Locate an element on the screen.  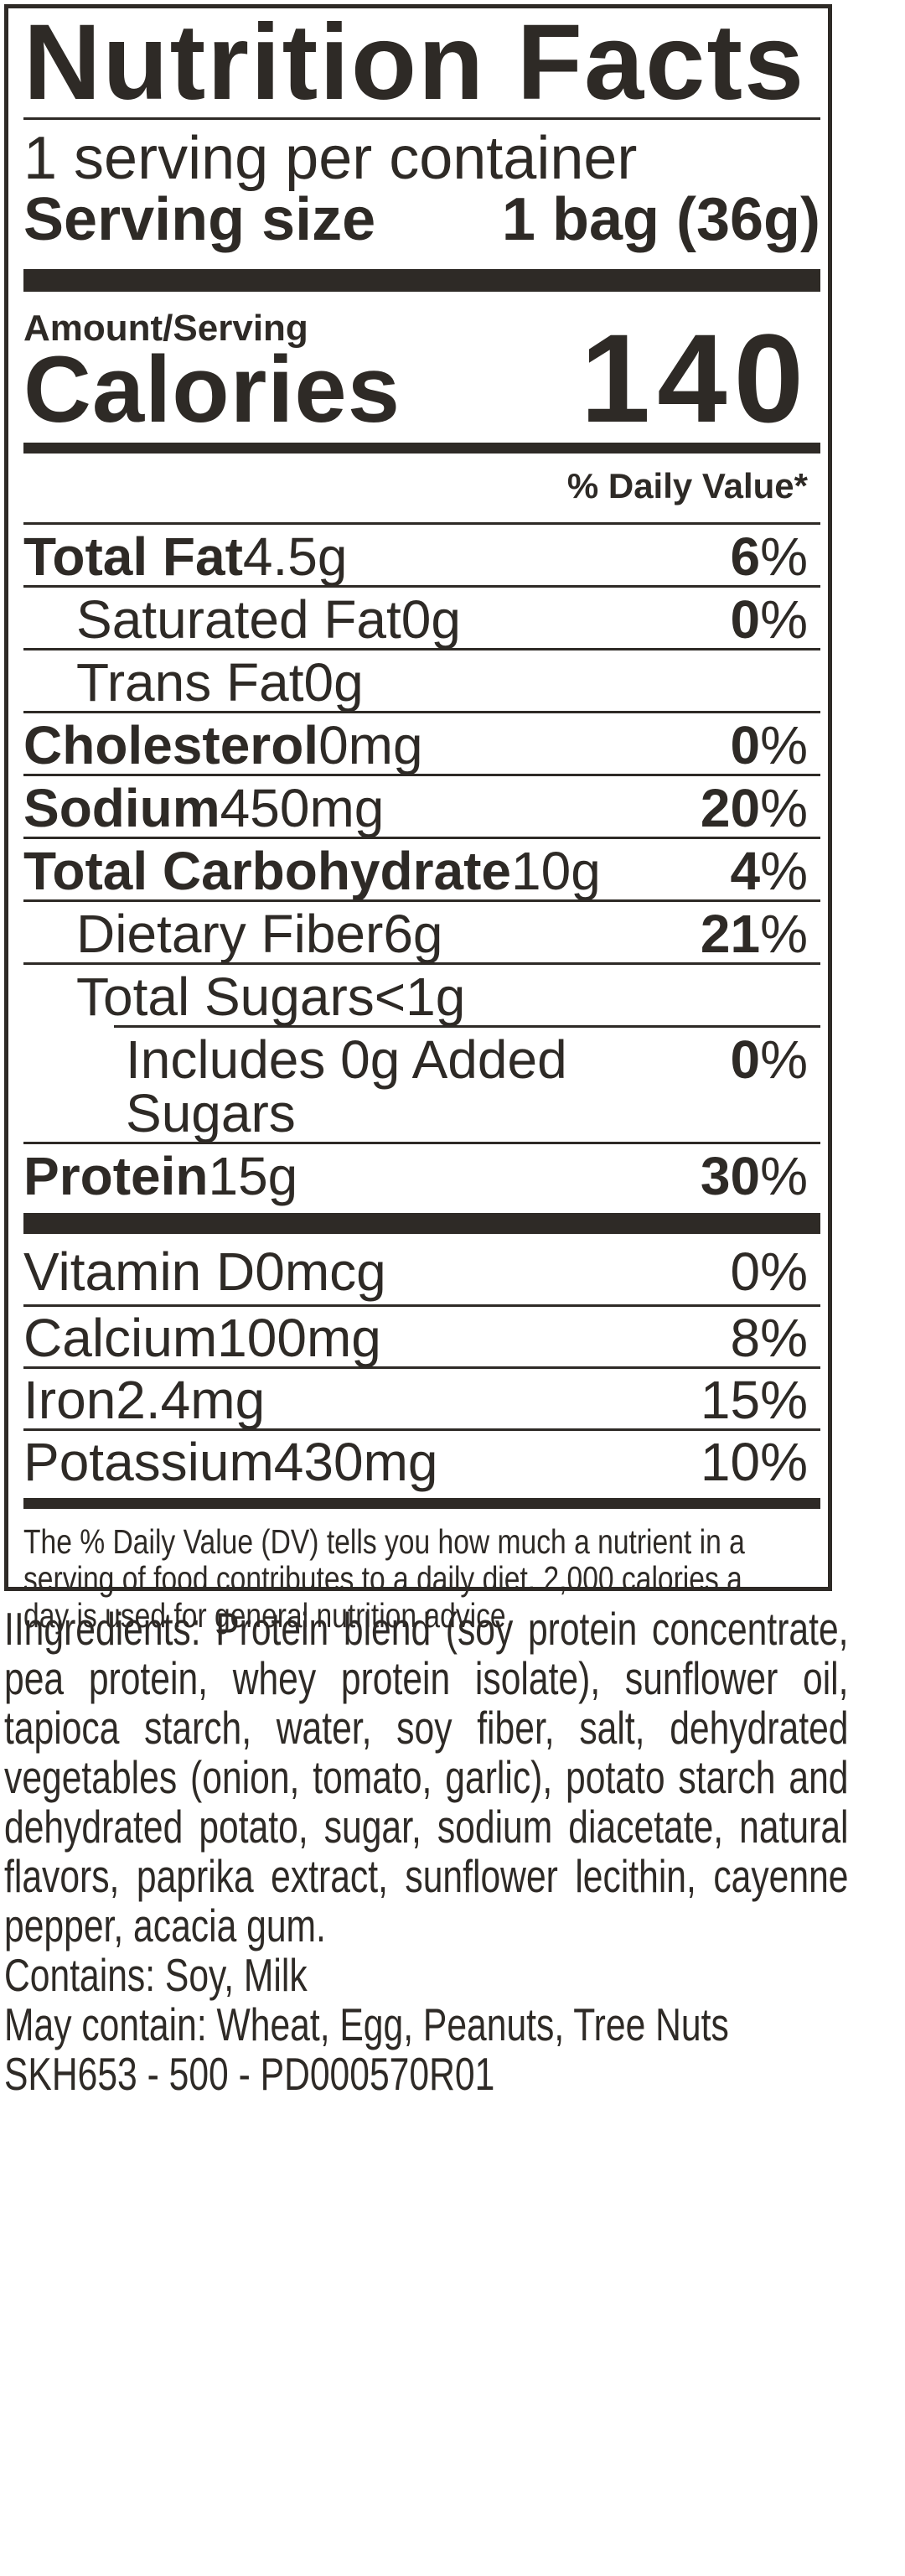
nutrient-amount: 0mcg is located at coordinates (320, 1271).